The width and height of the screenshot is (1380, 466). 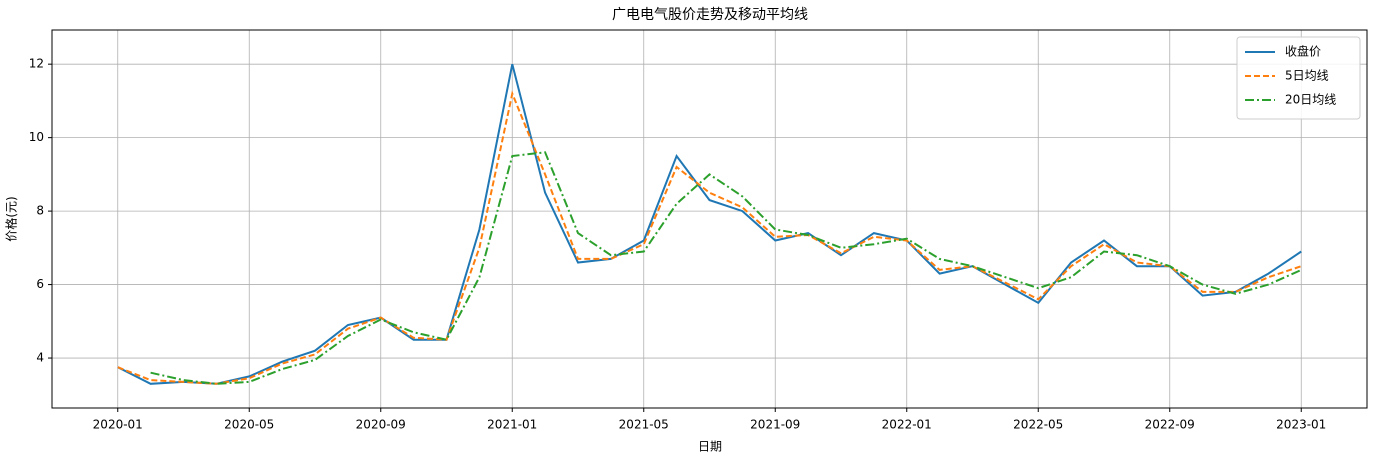 I want to click on chart-title: 广电电气股价走势及移动平均线, so click(x=710, y=15).